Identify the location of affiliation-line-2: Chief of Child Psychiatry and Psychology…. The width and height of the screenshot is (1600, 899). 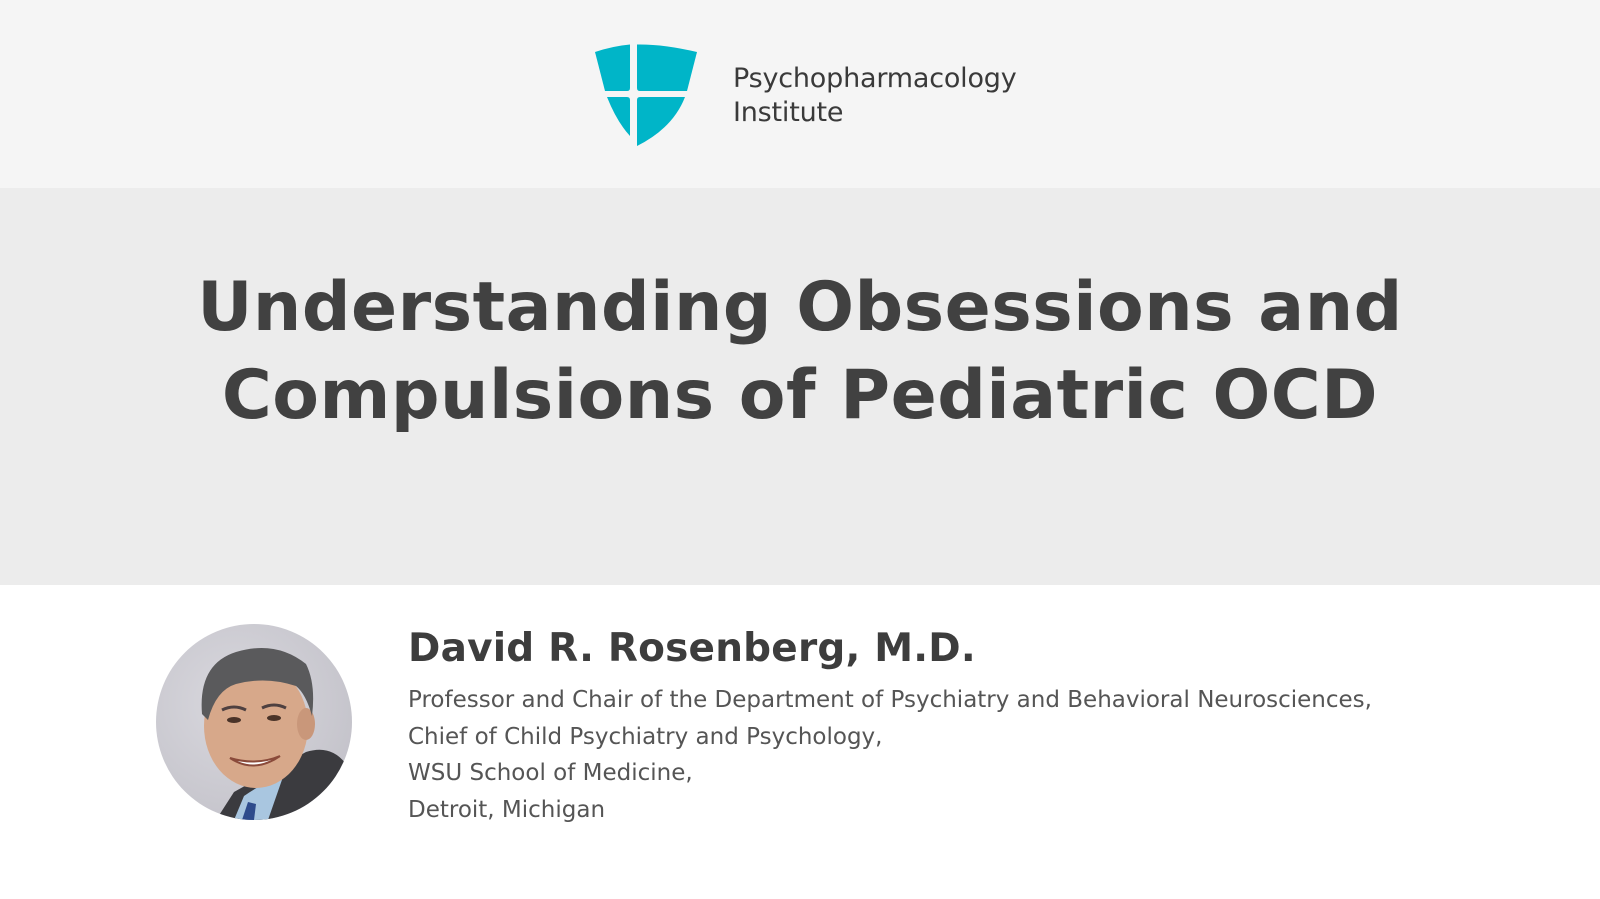
(645, 736).